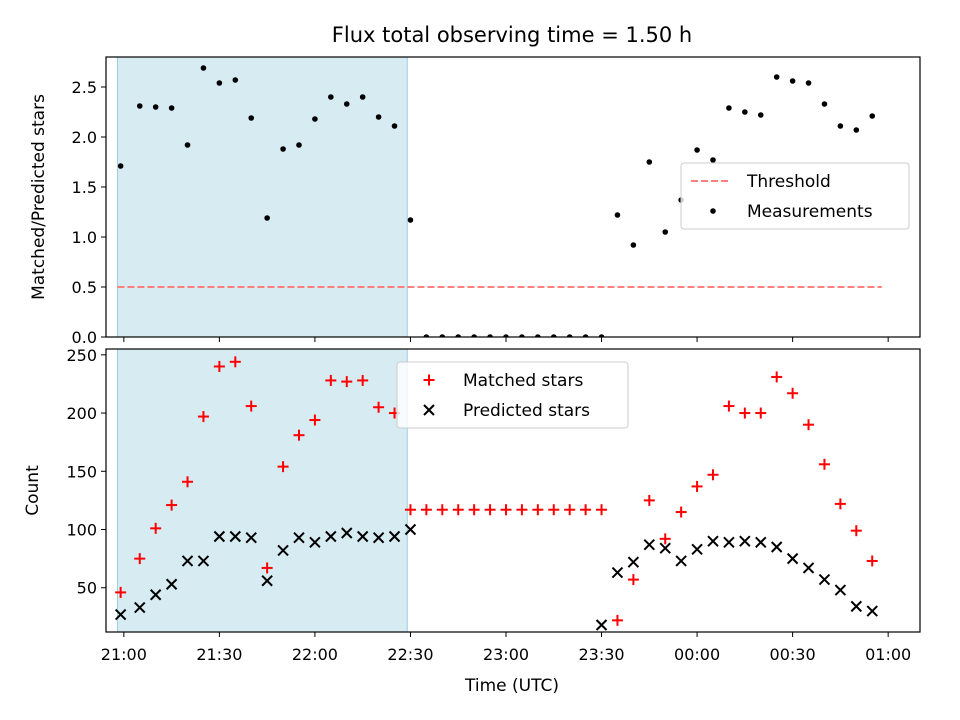  What do you see at coordinates (33, 490) in the screenshot?
I see `y-axis-label: Count` at bounding box center [33, 490].